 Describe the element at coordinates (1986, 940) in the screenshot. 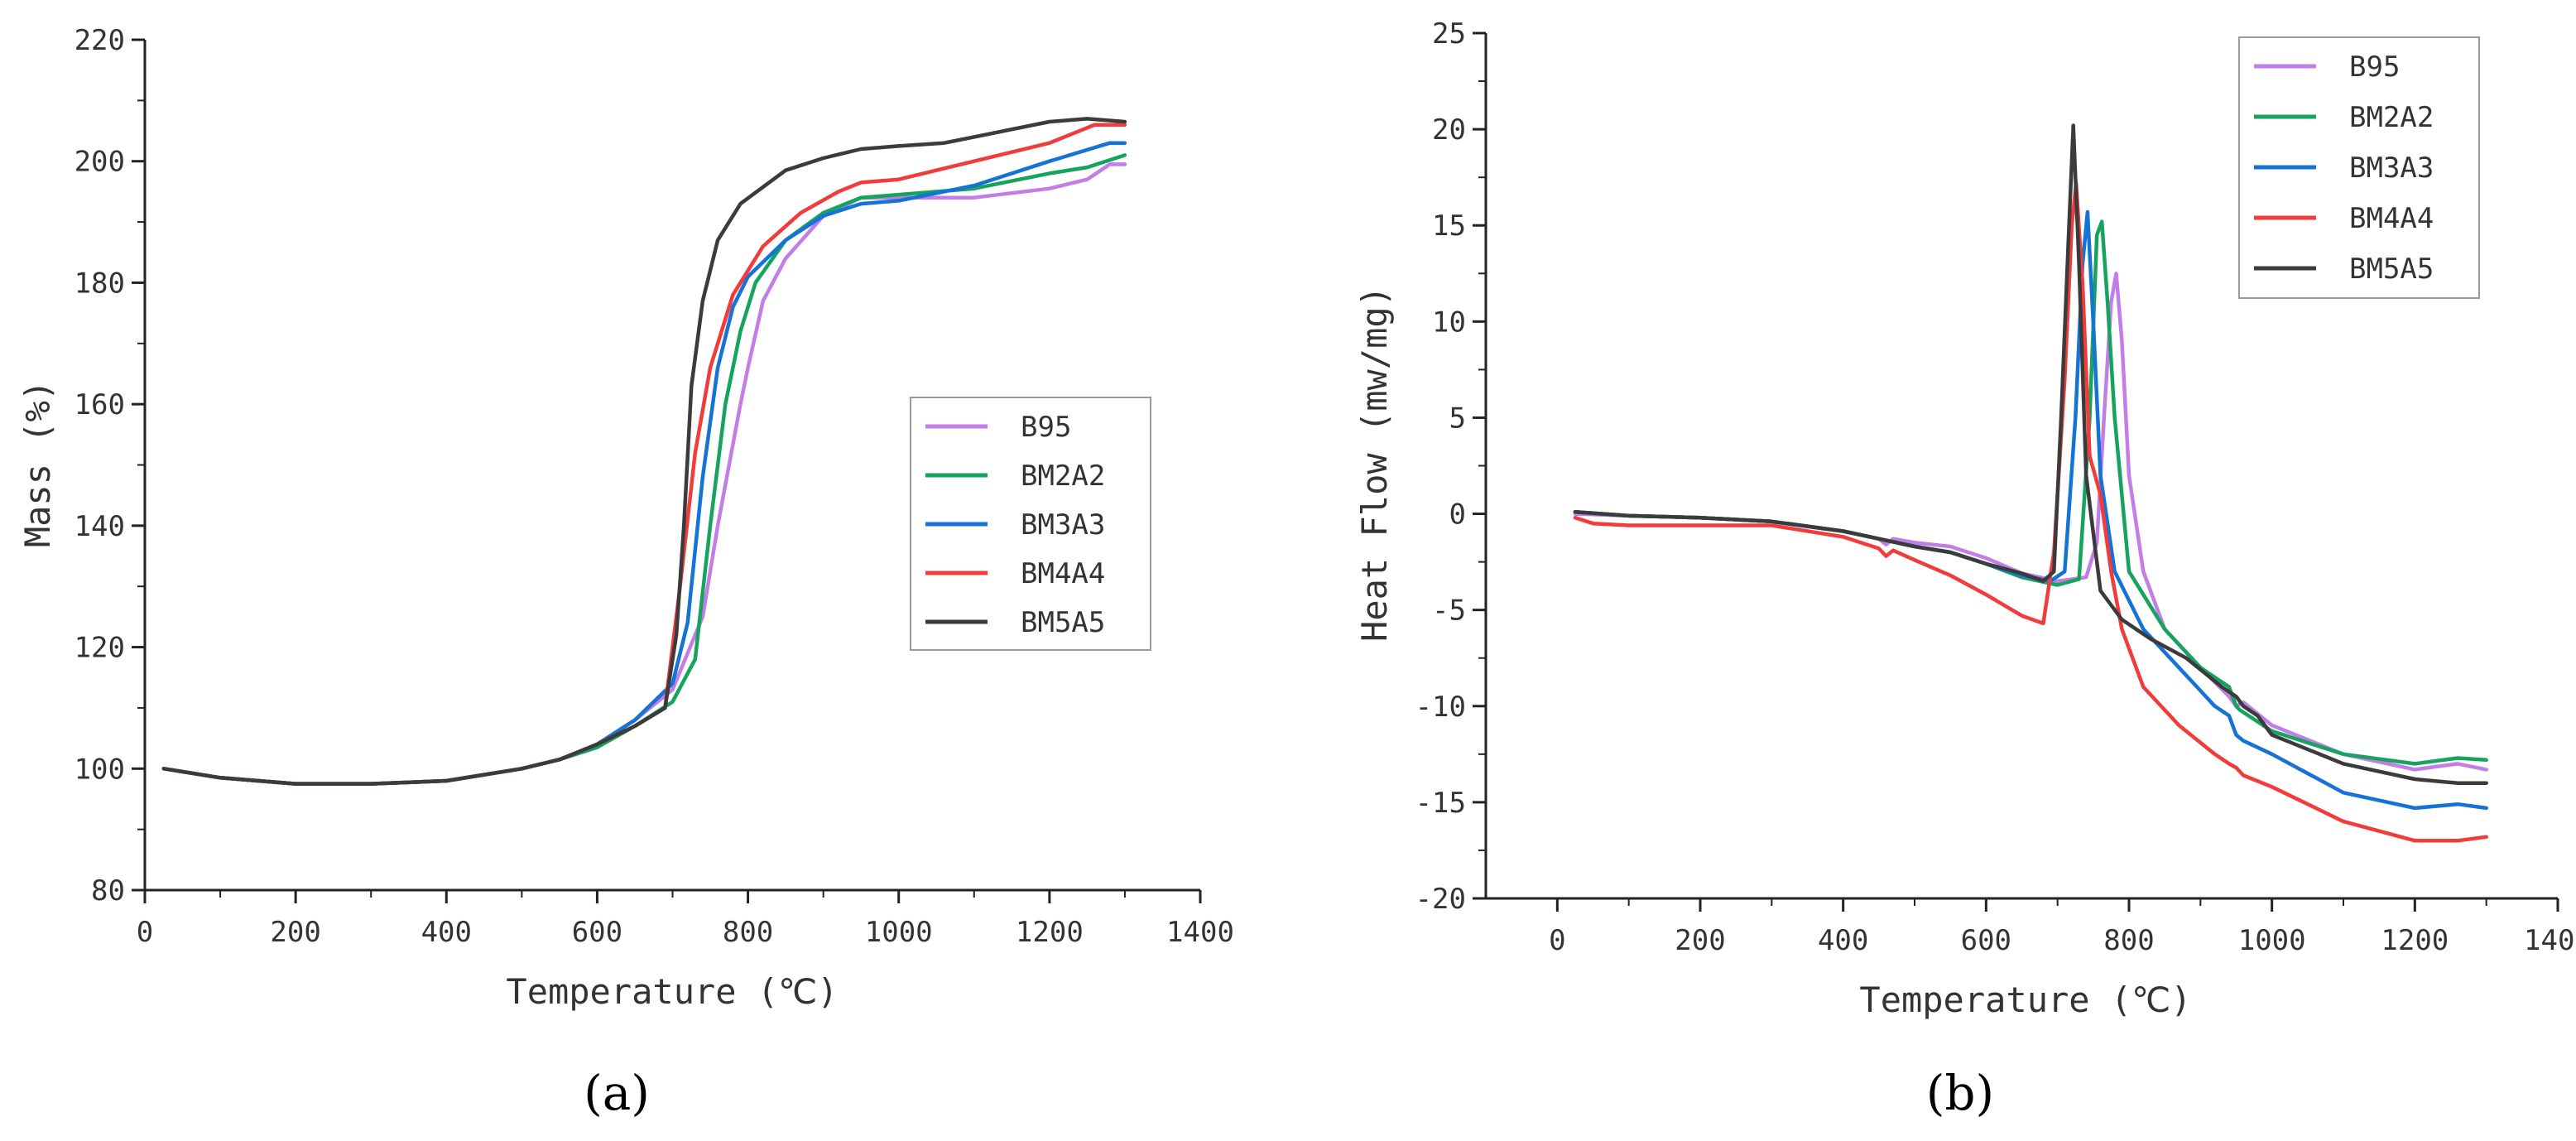

I see `chart-b-x-tick-label: 600` at that location.